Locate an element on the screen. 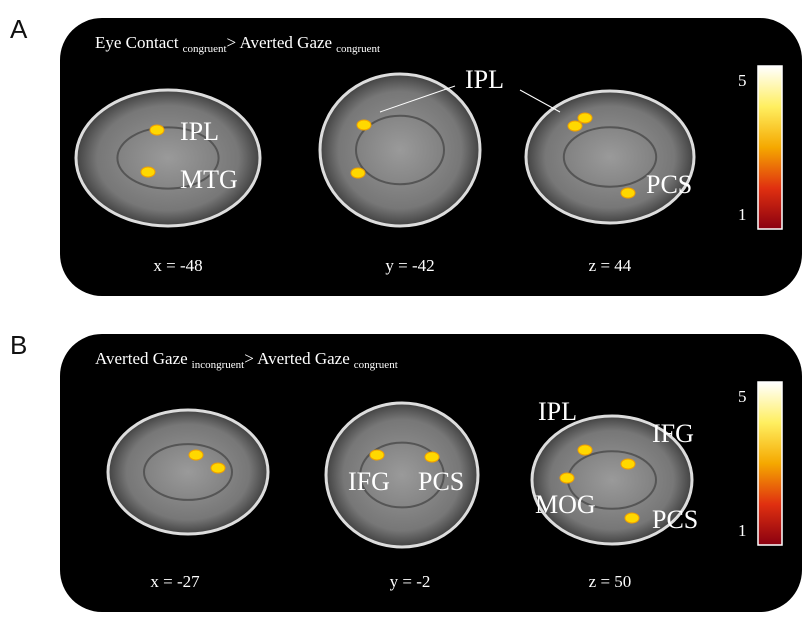 The width and height of the screenshot is (802, 628). panel-letter: A is located at coordinates (19, 29).